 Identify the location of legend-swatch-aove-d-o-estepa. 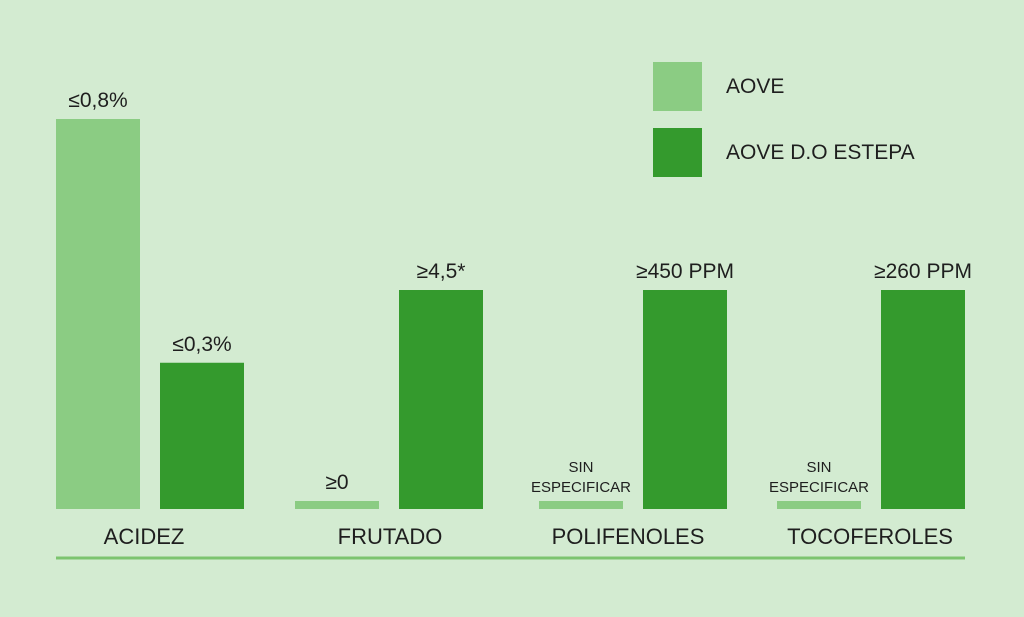
(677, 152).